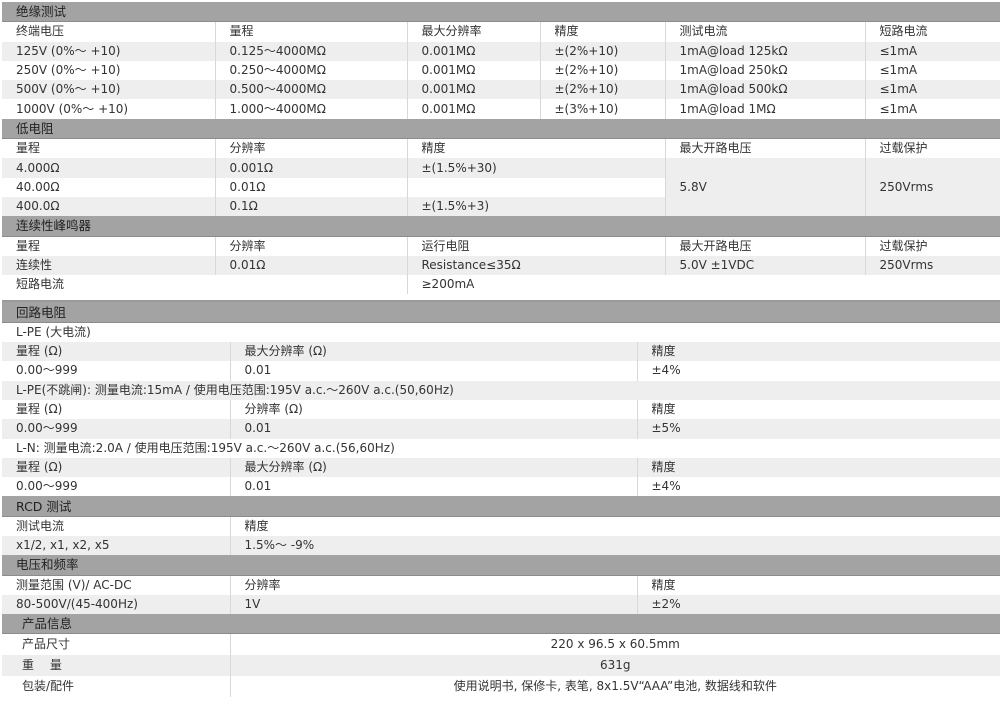  I want to click on table-row: 40.00Ω 0.01Ω, so click(501, 187).